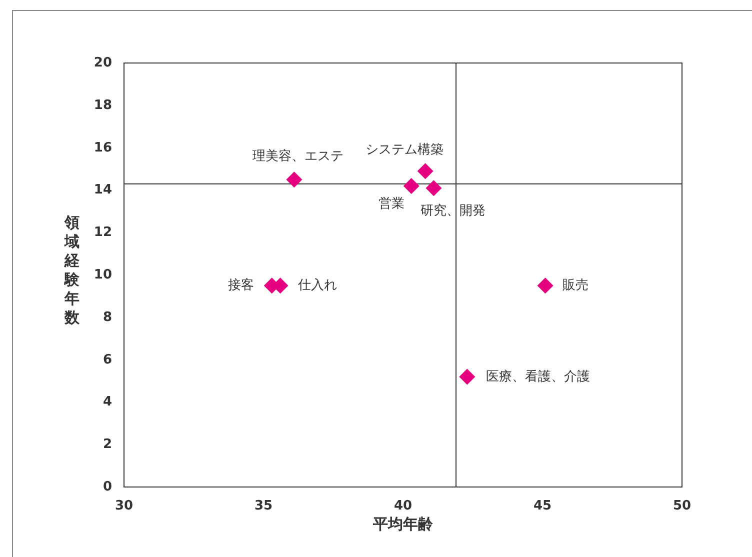 This screenshot has height=557, width=752. What do you see at coordinates (403, 506) in the screenshot?
I see `x-tick-label: 40` at bounding box center [403, 506].